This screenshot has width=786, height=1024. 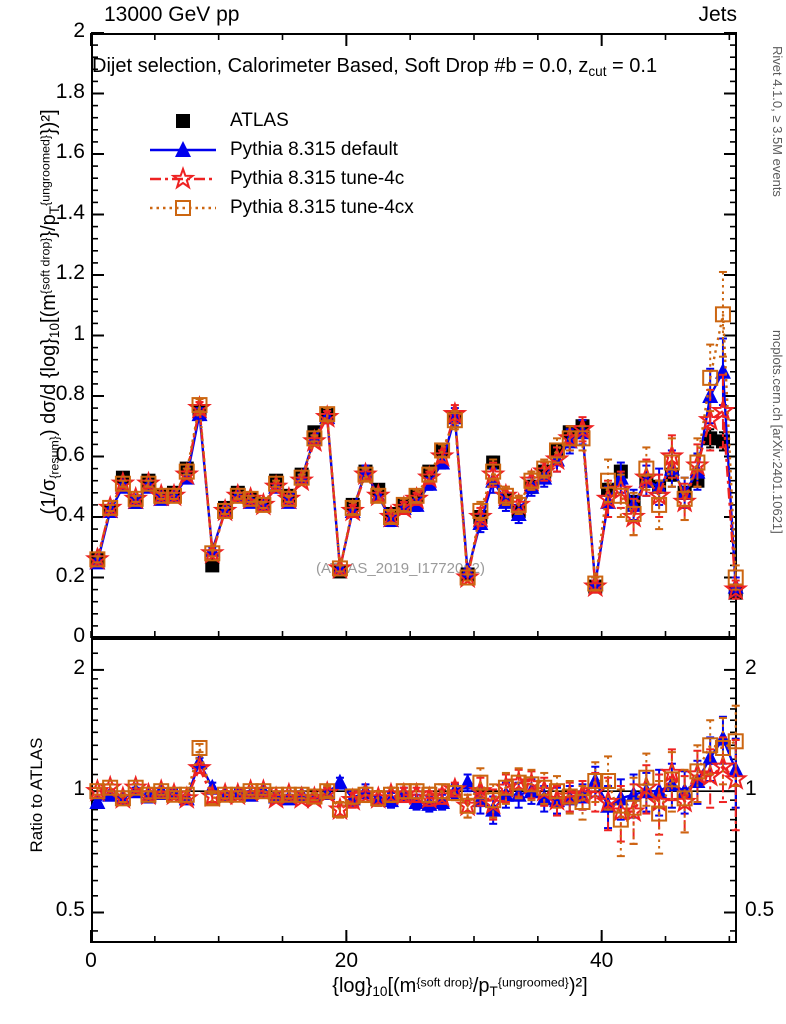 I want to click on y-tick-0: 0, so click(x=79, y=635).